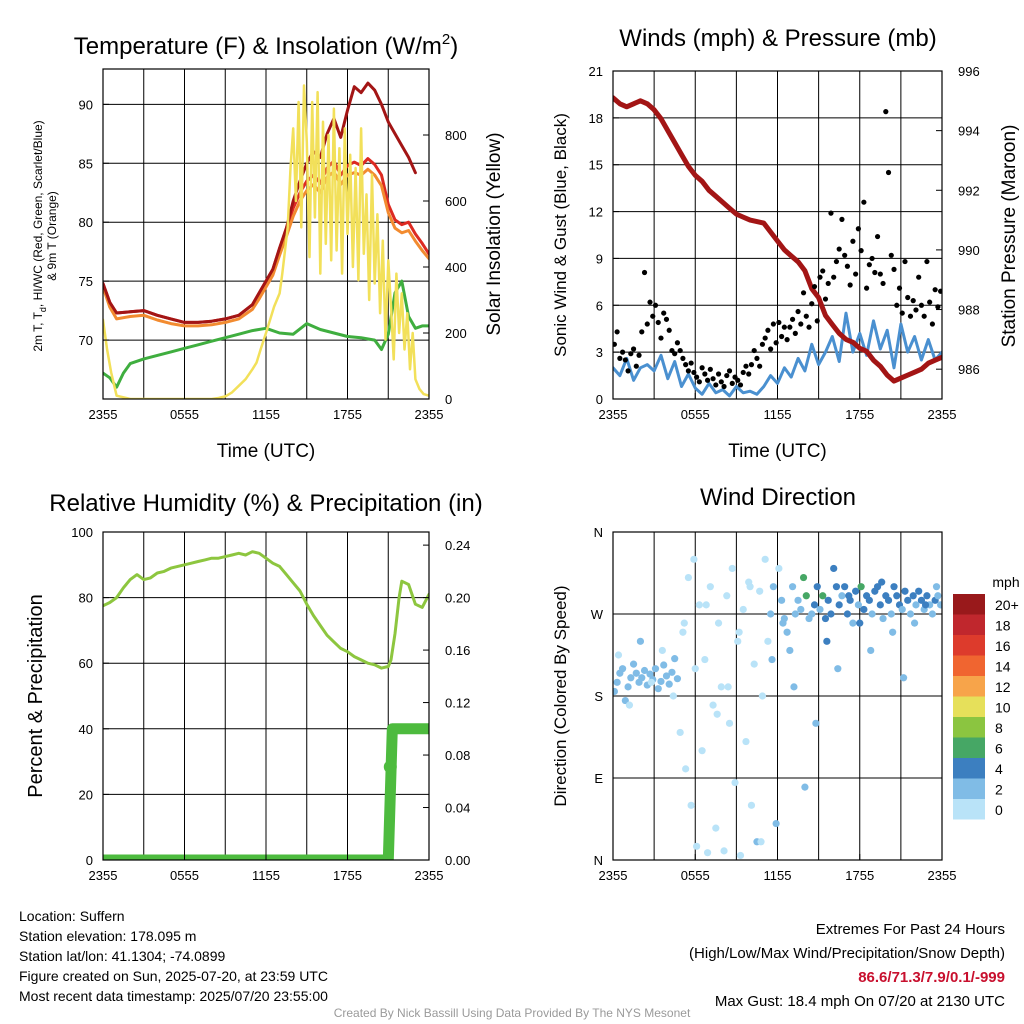 The height and width of the screenshot is (1024, 1024). Describe the element at coordinates (122, 956) in the screenshot. I see `station-latlon: Station lat/lon: 41.1304; -74.0899` at that location.